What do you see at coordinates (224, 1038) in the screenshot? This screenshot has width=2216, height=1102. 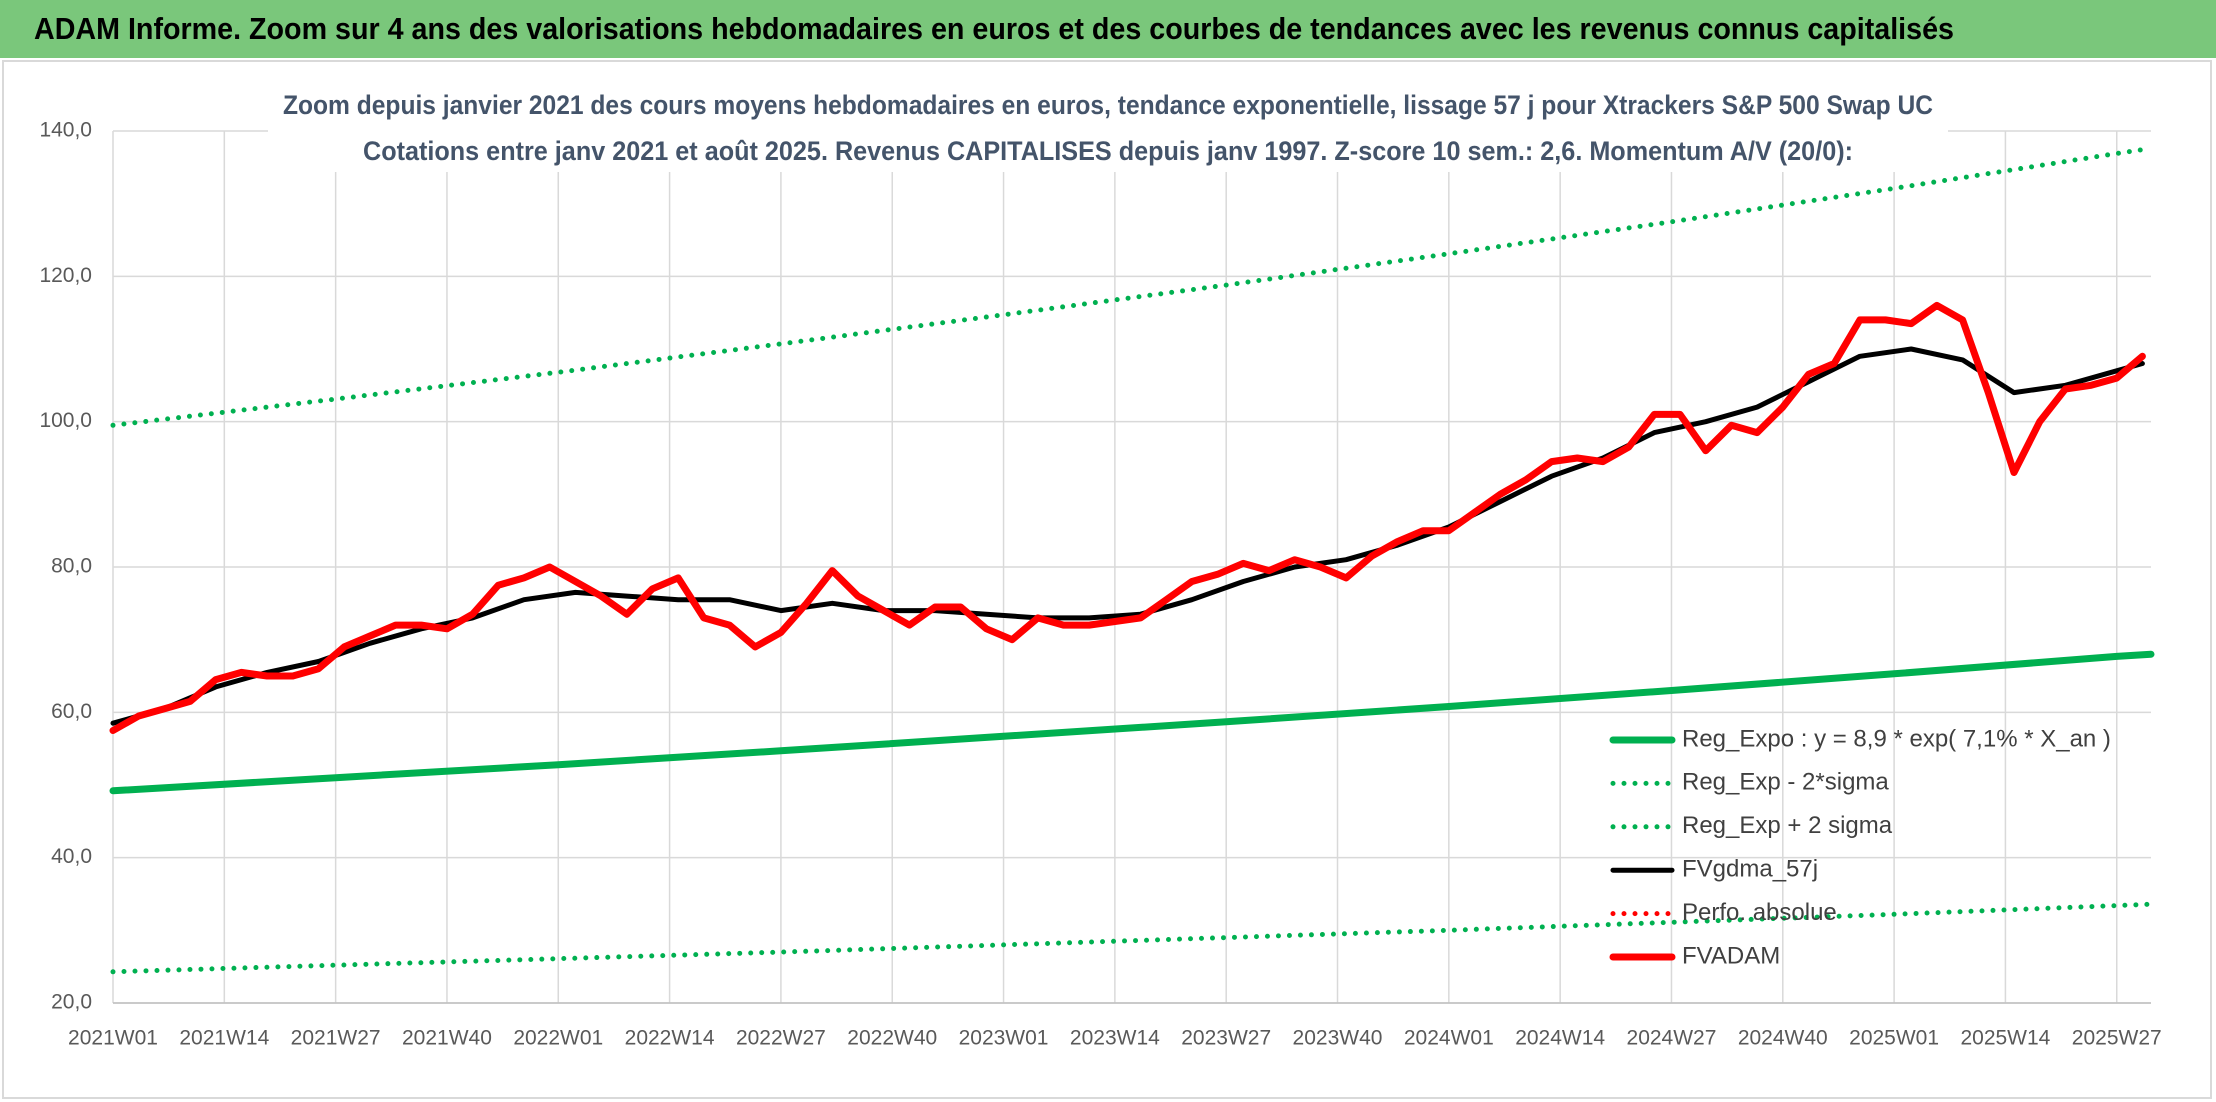 I see `x-tick-label: 2021W14` at bounding box center [224, 1038].